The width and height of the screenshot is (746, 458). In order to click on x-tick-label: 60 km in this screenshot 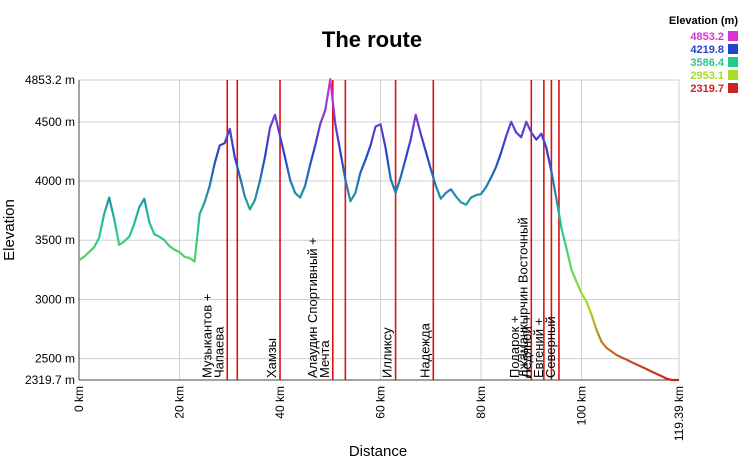, I will do `click(381, 402)`.